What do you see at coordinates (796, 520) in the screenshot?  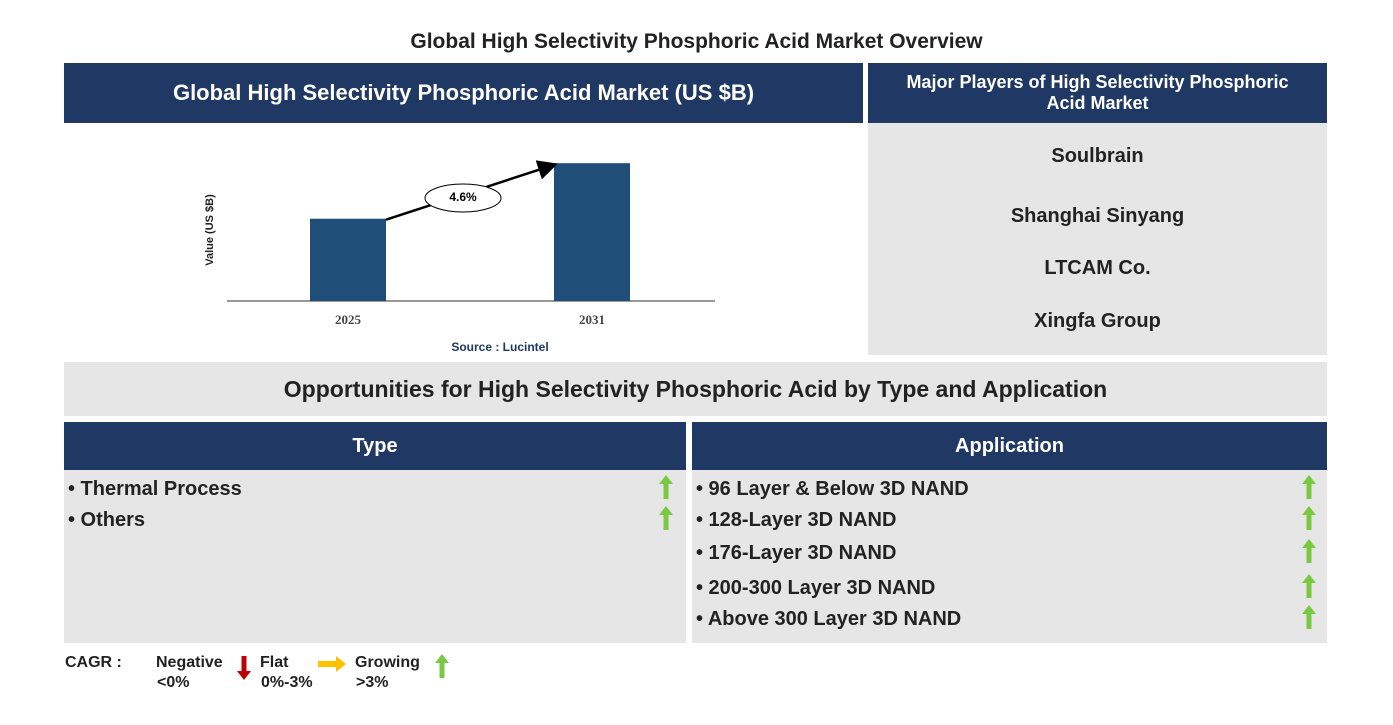 I see `list-item: • 128-Layer 3D NAND` at bounding box center [796, 520].